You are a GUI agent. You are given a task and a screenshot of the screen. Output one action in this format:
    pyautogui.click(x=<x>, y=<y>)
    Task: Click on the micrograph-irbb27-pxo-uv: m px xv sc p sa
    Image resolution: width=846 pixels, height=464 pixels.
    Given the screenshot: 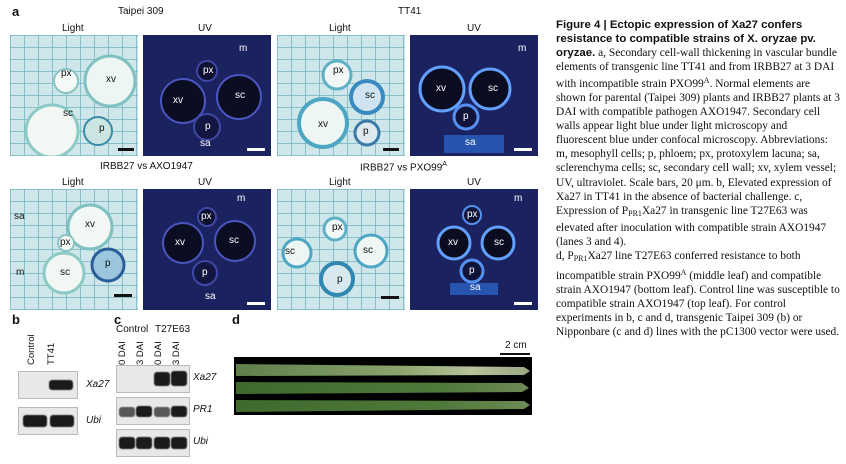 What is the action you would take?
    pyautogui.click(x=474, y=249)
    